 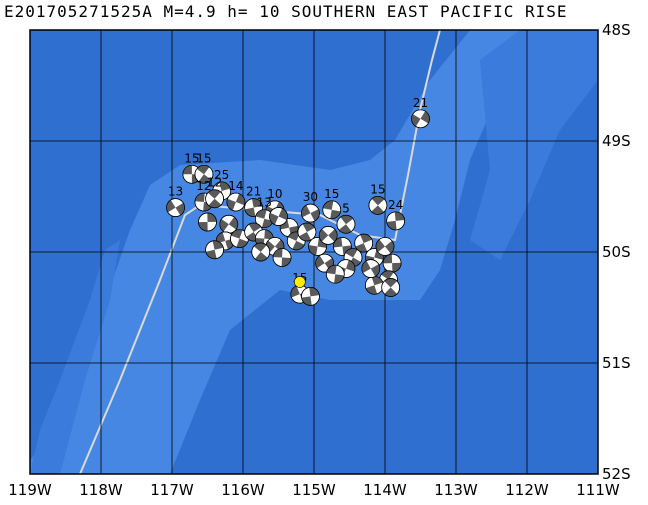 I want to click on x-tick-label: 118W, so click(x=101, y=490).